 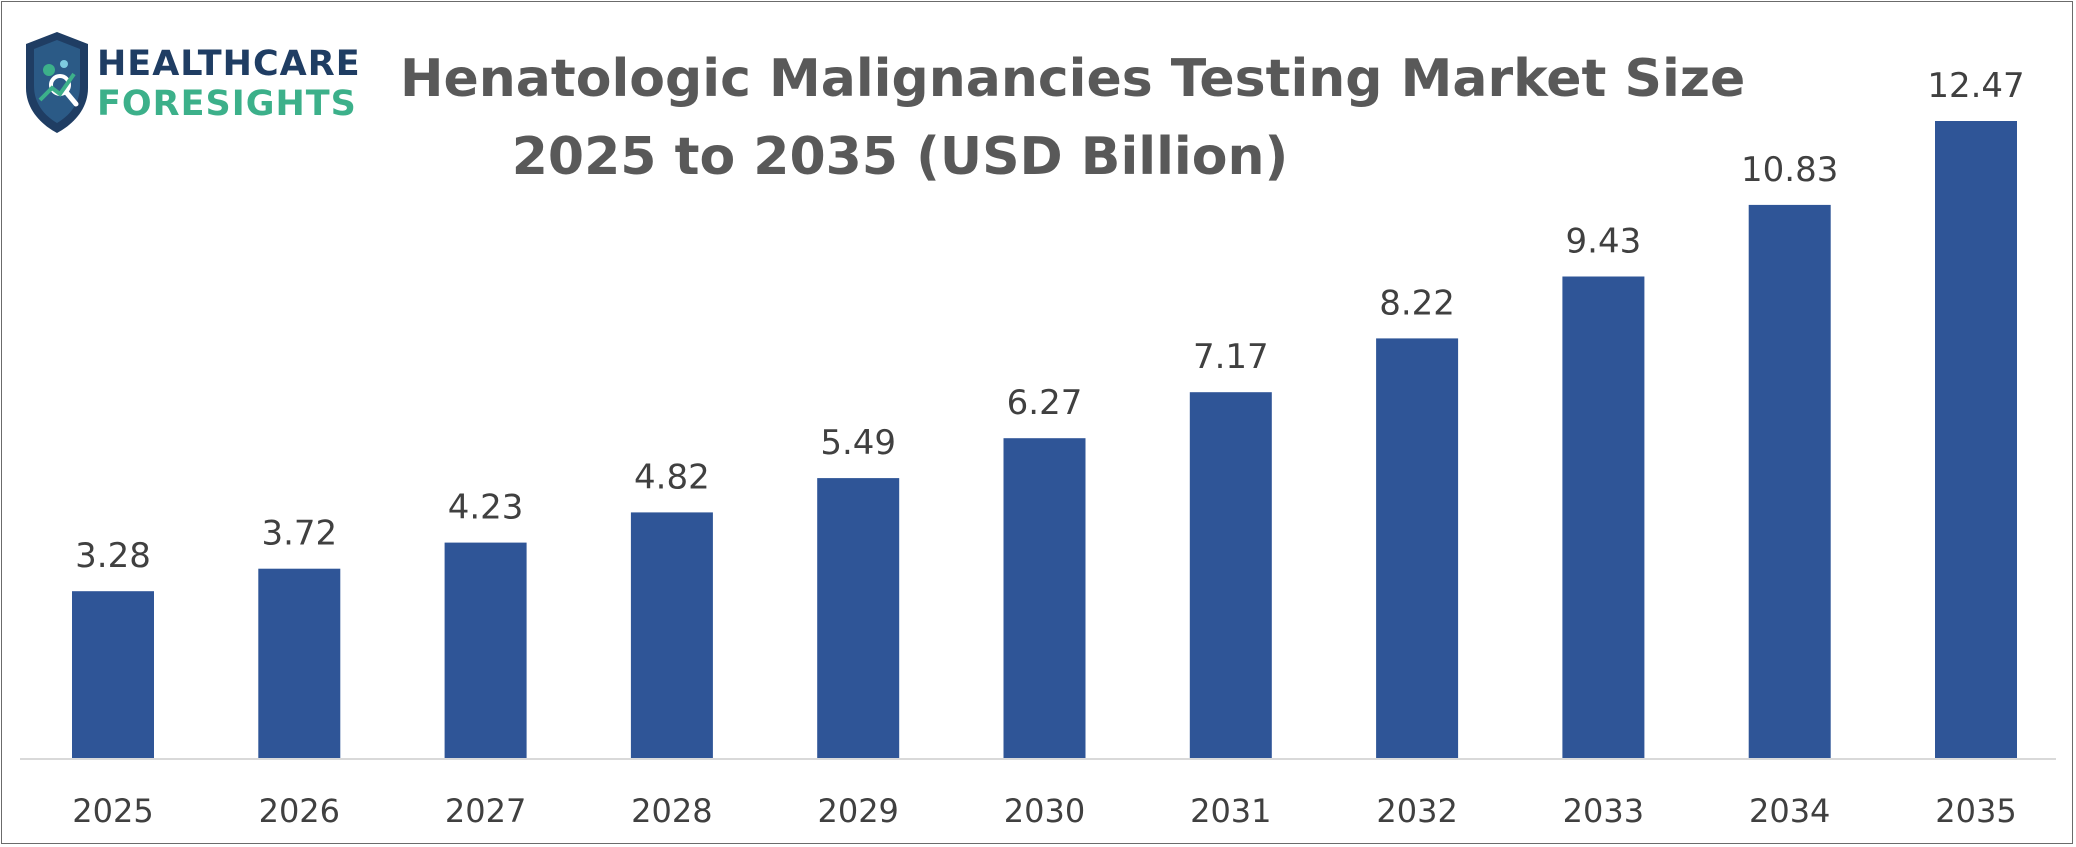 I want to click on x-tick-label-2035: 2035, so click(x=1975, y=811).